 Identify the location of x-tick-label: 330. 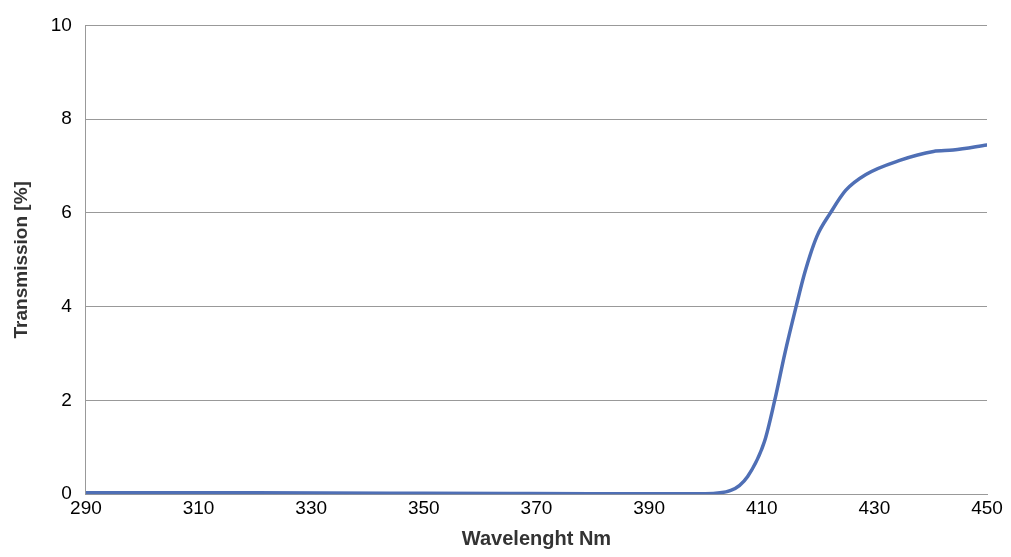
(311, 507).